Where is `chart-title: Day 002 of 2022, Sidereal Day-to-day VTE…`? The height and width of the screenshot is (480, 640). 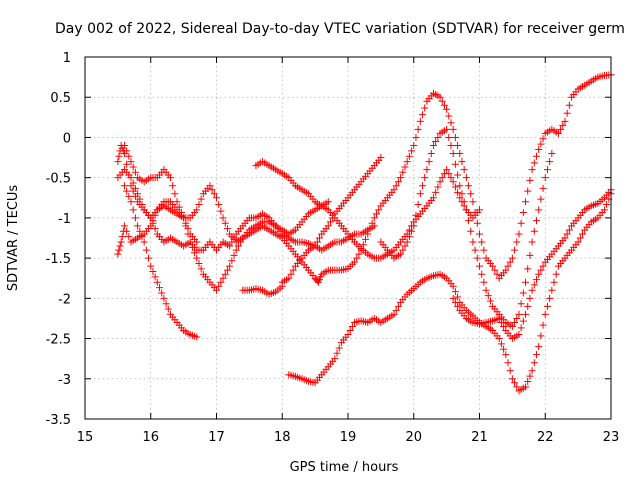 chart-title: Day 002 of 2022, Sidereal Day-to-day VTE… is located at coordinates (340, 29).